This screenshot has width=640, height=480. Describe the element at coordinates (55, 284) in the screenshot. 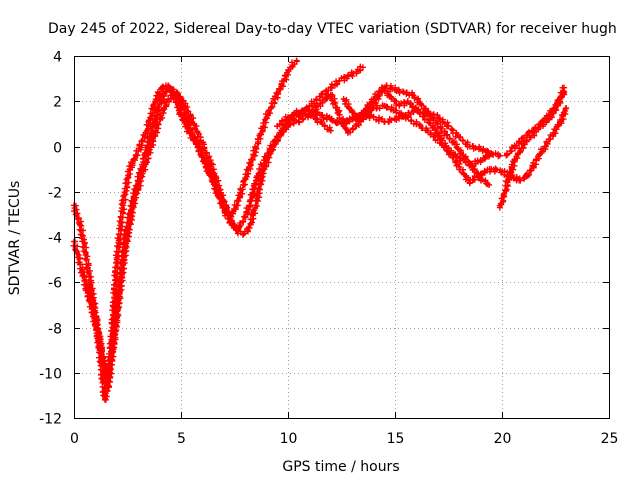

I see `y-tick-label: -6` at that location.